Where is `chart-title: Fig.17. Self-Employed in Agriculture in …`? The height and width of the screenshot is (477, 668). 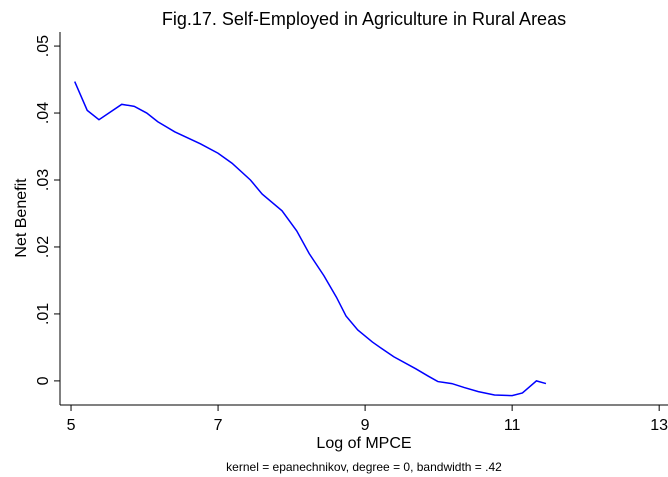 chart-title: Fig.17. Self-Employed in Agriculture in … is located at coordinates (364, 19).